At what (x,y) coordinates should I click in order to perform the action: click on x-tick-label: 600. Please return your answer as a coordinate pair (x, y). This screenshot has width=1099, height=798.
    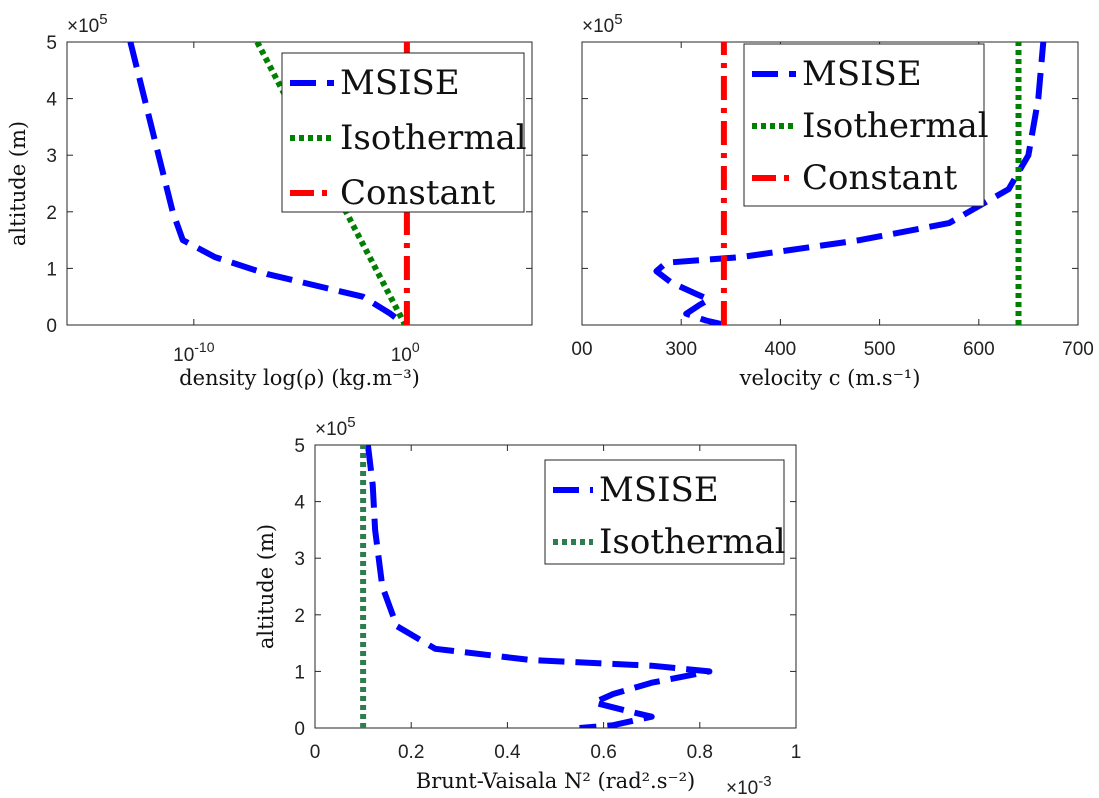
    Looking at the image, I should click on (979, 349).